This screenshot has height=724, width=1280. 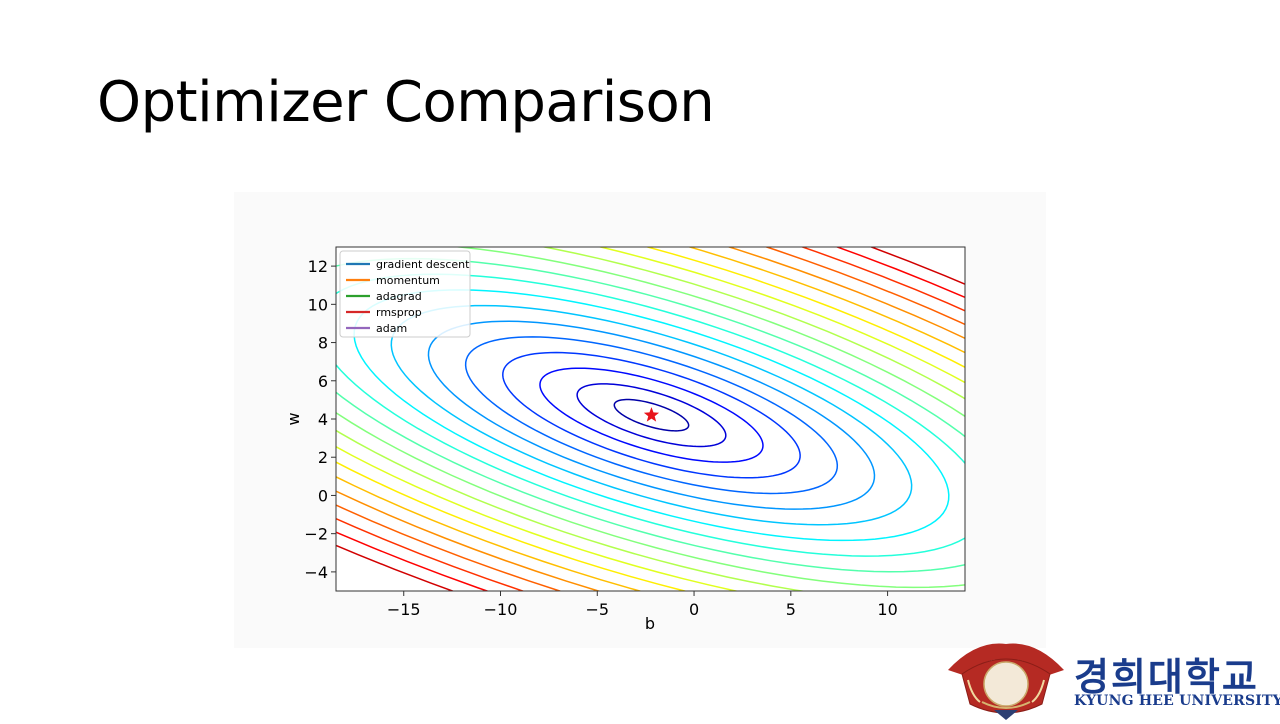 I want to click on x-axis-label: b, so click(x=650, y=623).